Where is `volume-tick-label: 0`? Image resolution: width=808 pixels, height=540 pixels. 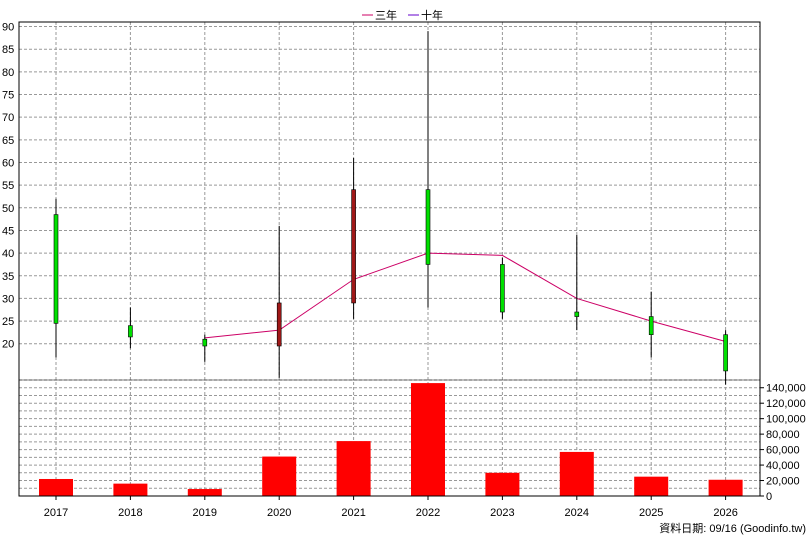 volume-tick-label: 0 is located at coordinates (769, 497).